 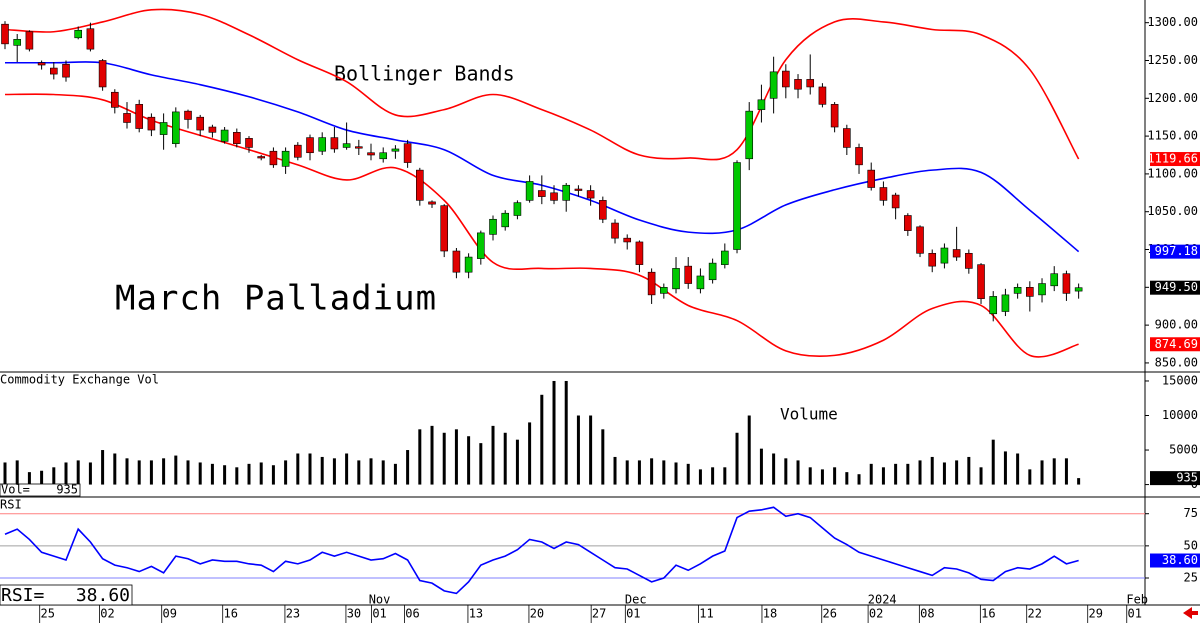 I want to click on x-tick-label: 22, so click(x=1034, y=614).